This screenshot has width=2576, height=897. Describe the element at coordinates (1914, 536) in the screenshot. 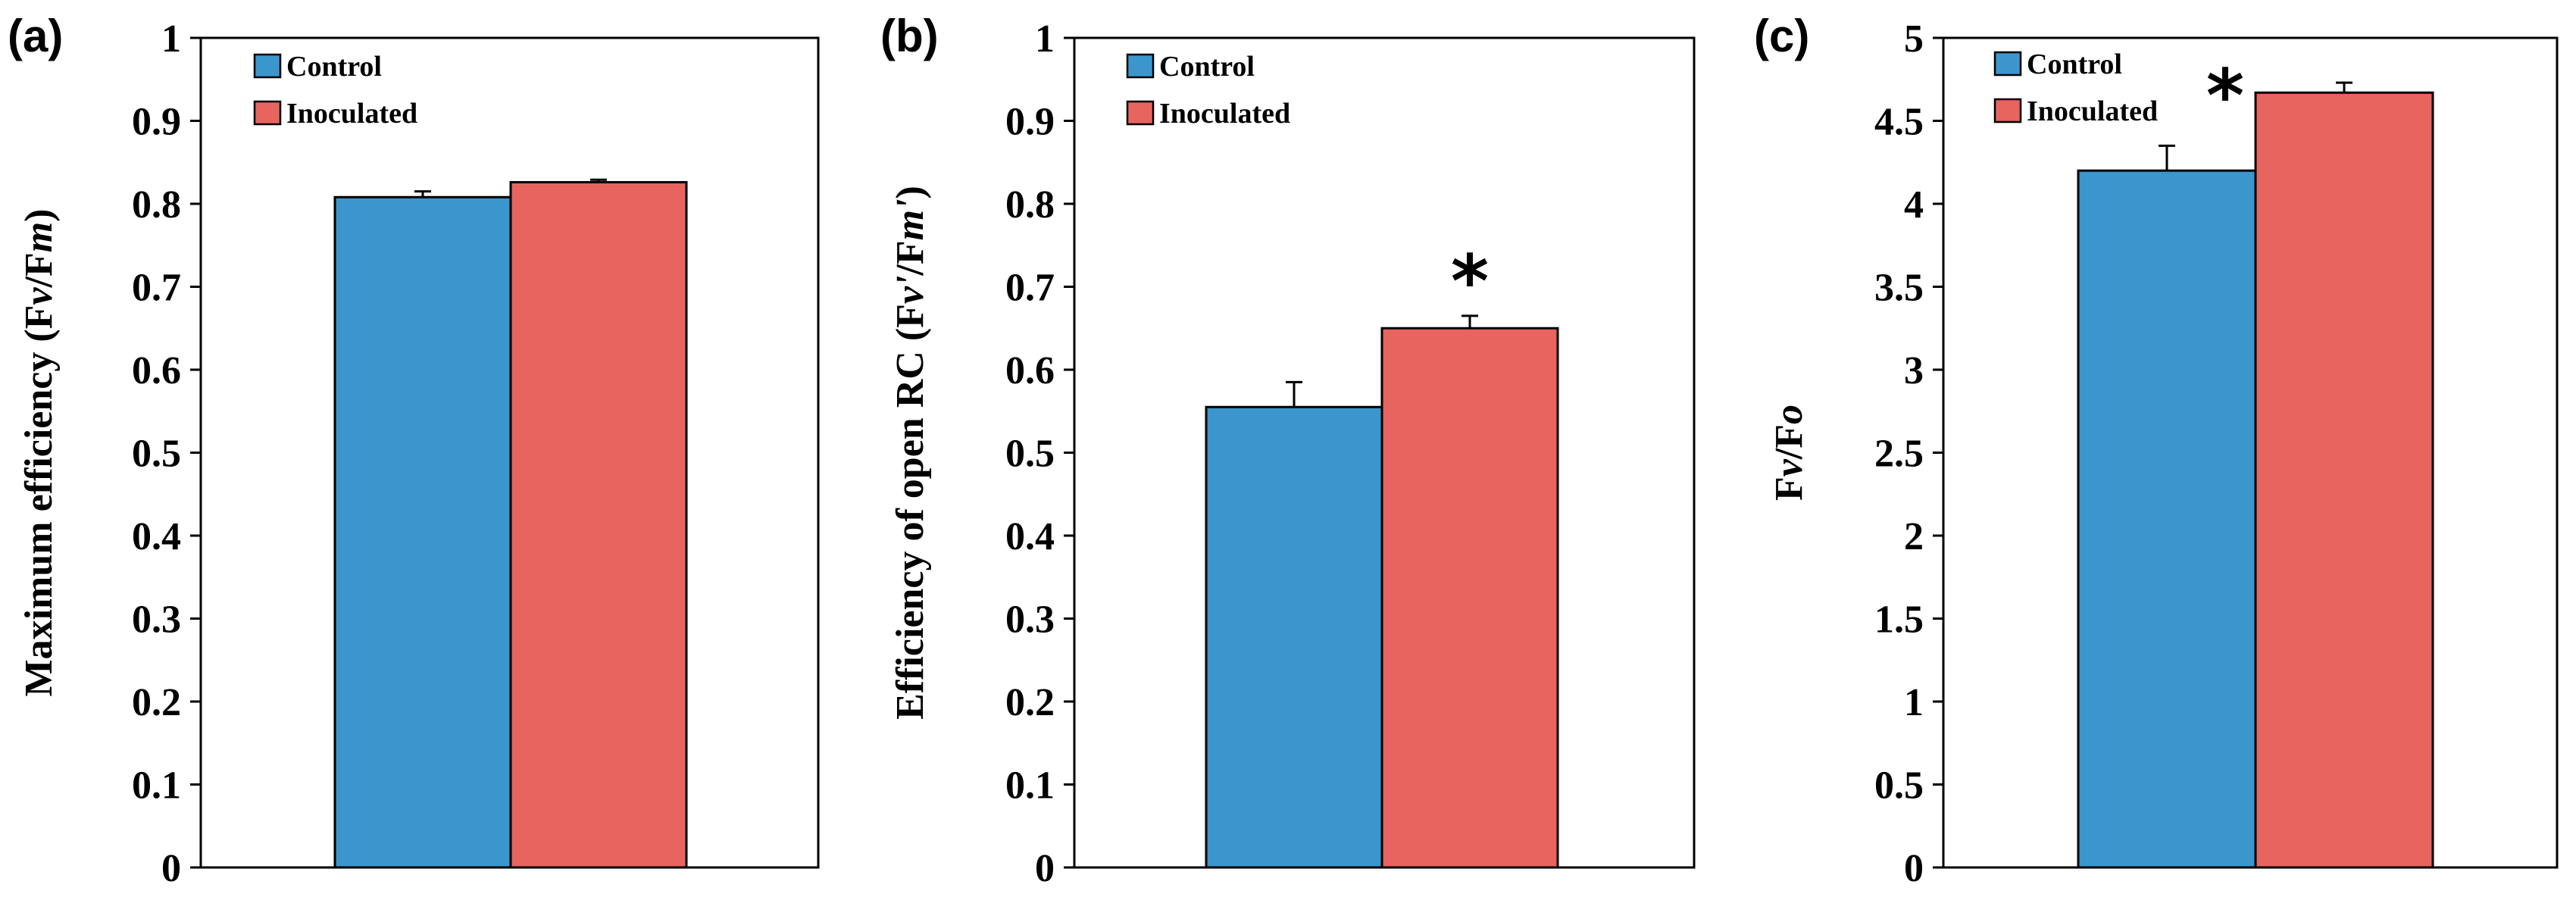

I see `y-tick-label: 2` at that location.